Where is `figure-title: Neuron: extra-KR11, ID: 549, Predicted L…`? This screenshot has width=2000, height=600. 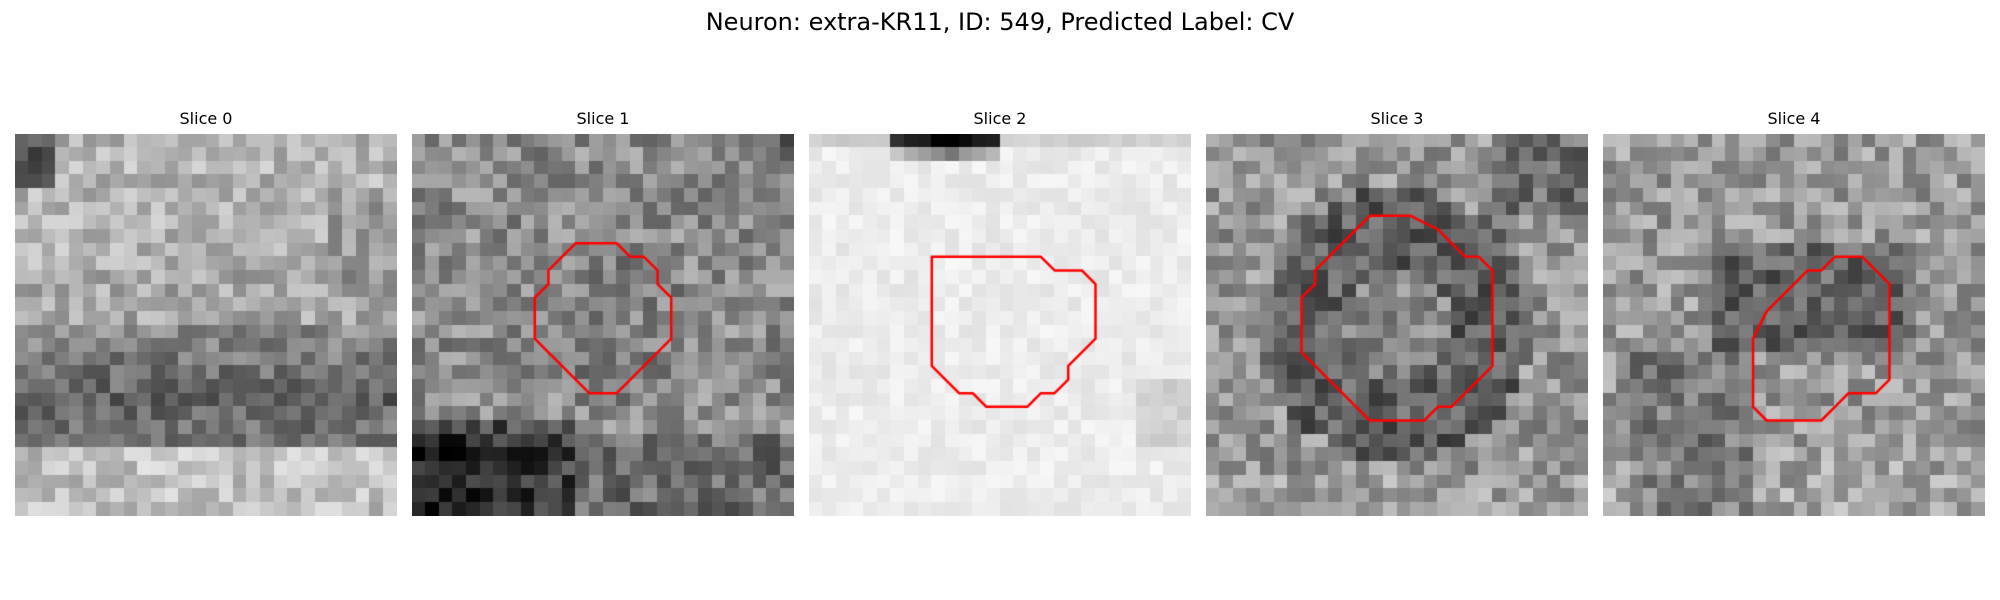 figure-title: Neuron: extra-KR11, ID: 549, Predicted L… is located at coordinates (1000, 22).